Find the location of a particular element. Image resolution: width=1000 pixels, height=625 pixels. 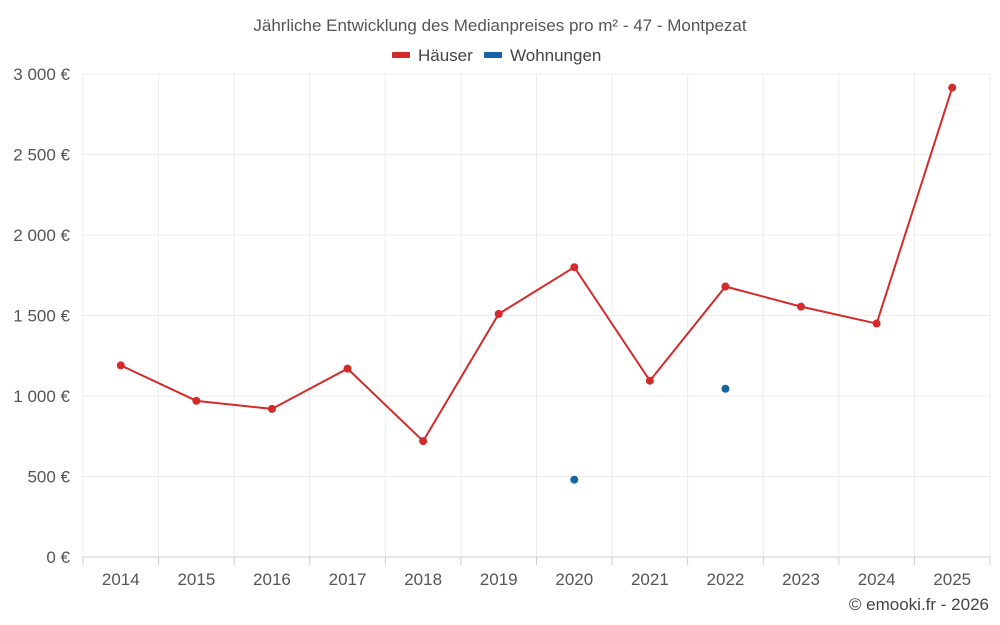

data-point-wohnungen-2020 is located at coordinates (574, 479).